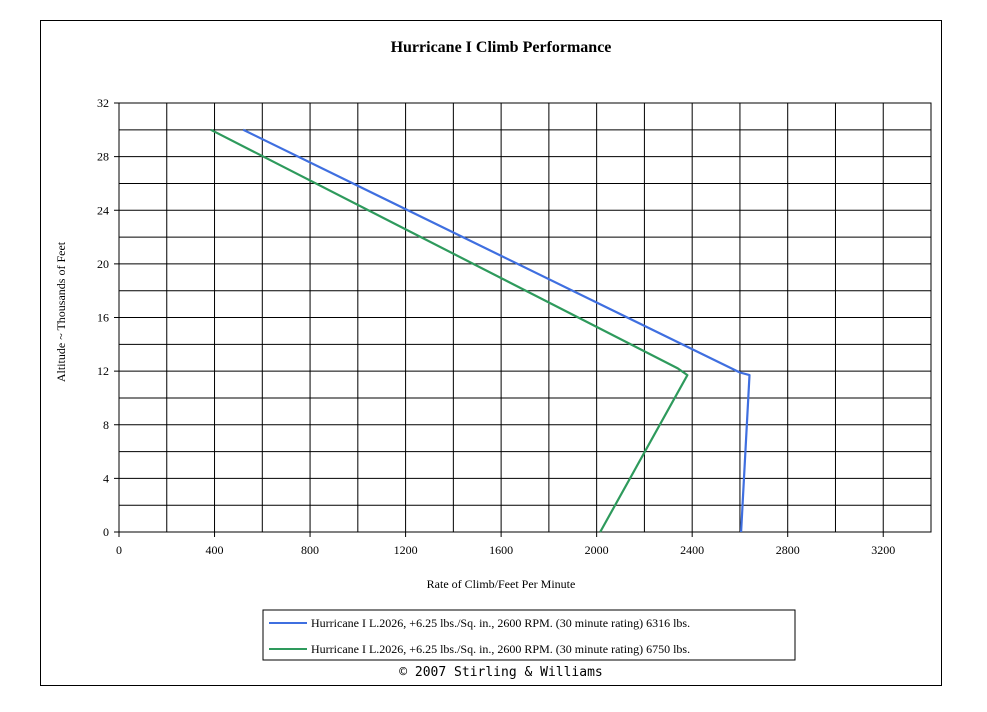 Image resolution: width=987 pixels, height=712 pixels. I want to click on chart-title: Hurricane I Climb Performance, so click(501, 47).